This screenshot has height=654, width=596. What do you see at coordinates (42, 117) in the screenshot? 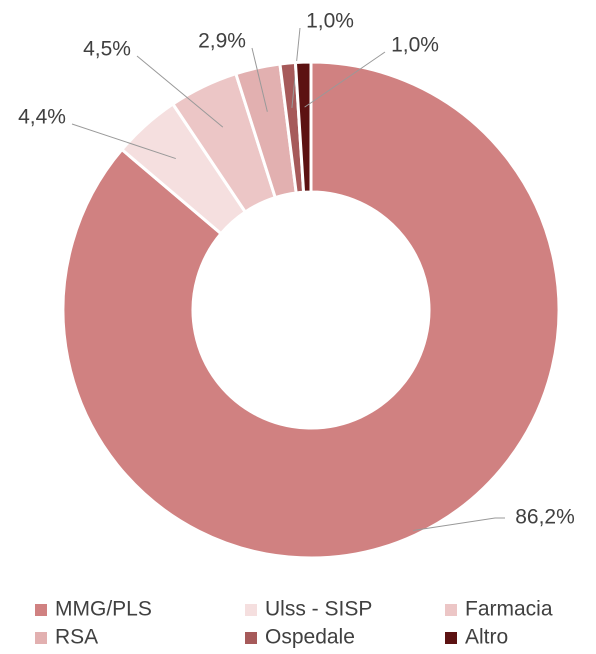
I see `data-label: 4,4%` at bounding box center [42, 117].